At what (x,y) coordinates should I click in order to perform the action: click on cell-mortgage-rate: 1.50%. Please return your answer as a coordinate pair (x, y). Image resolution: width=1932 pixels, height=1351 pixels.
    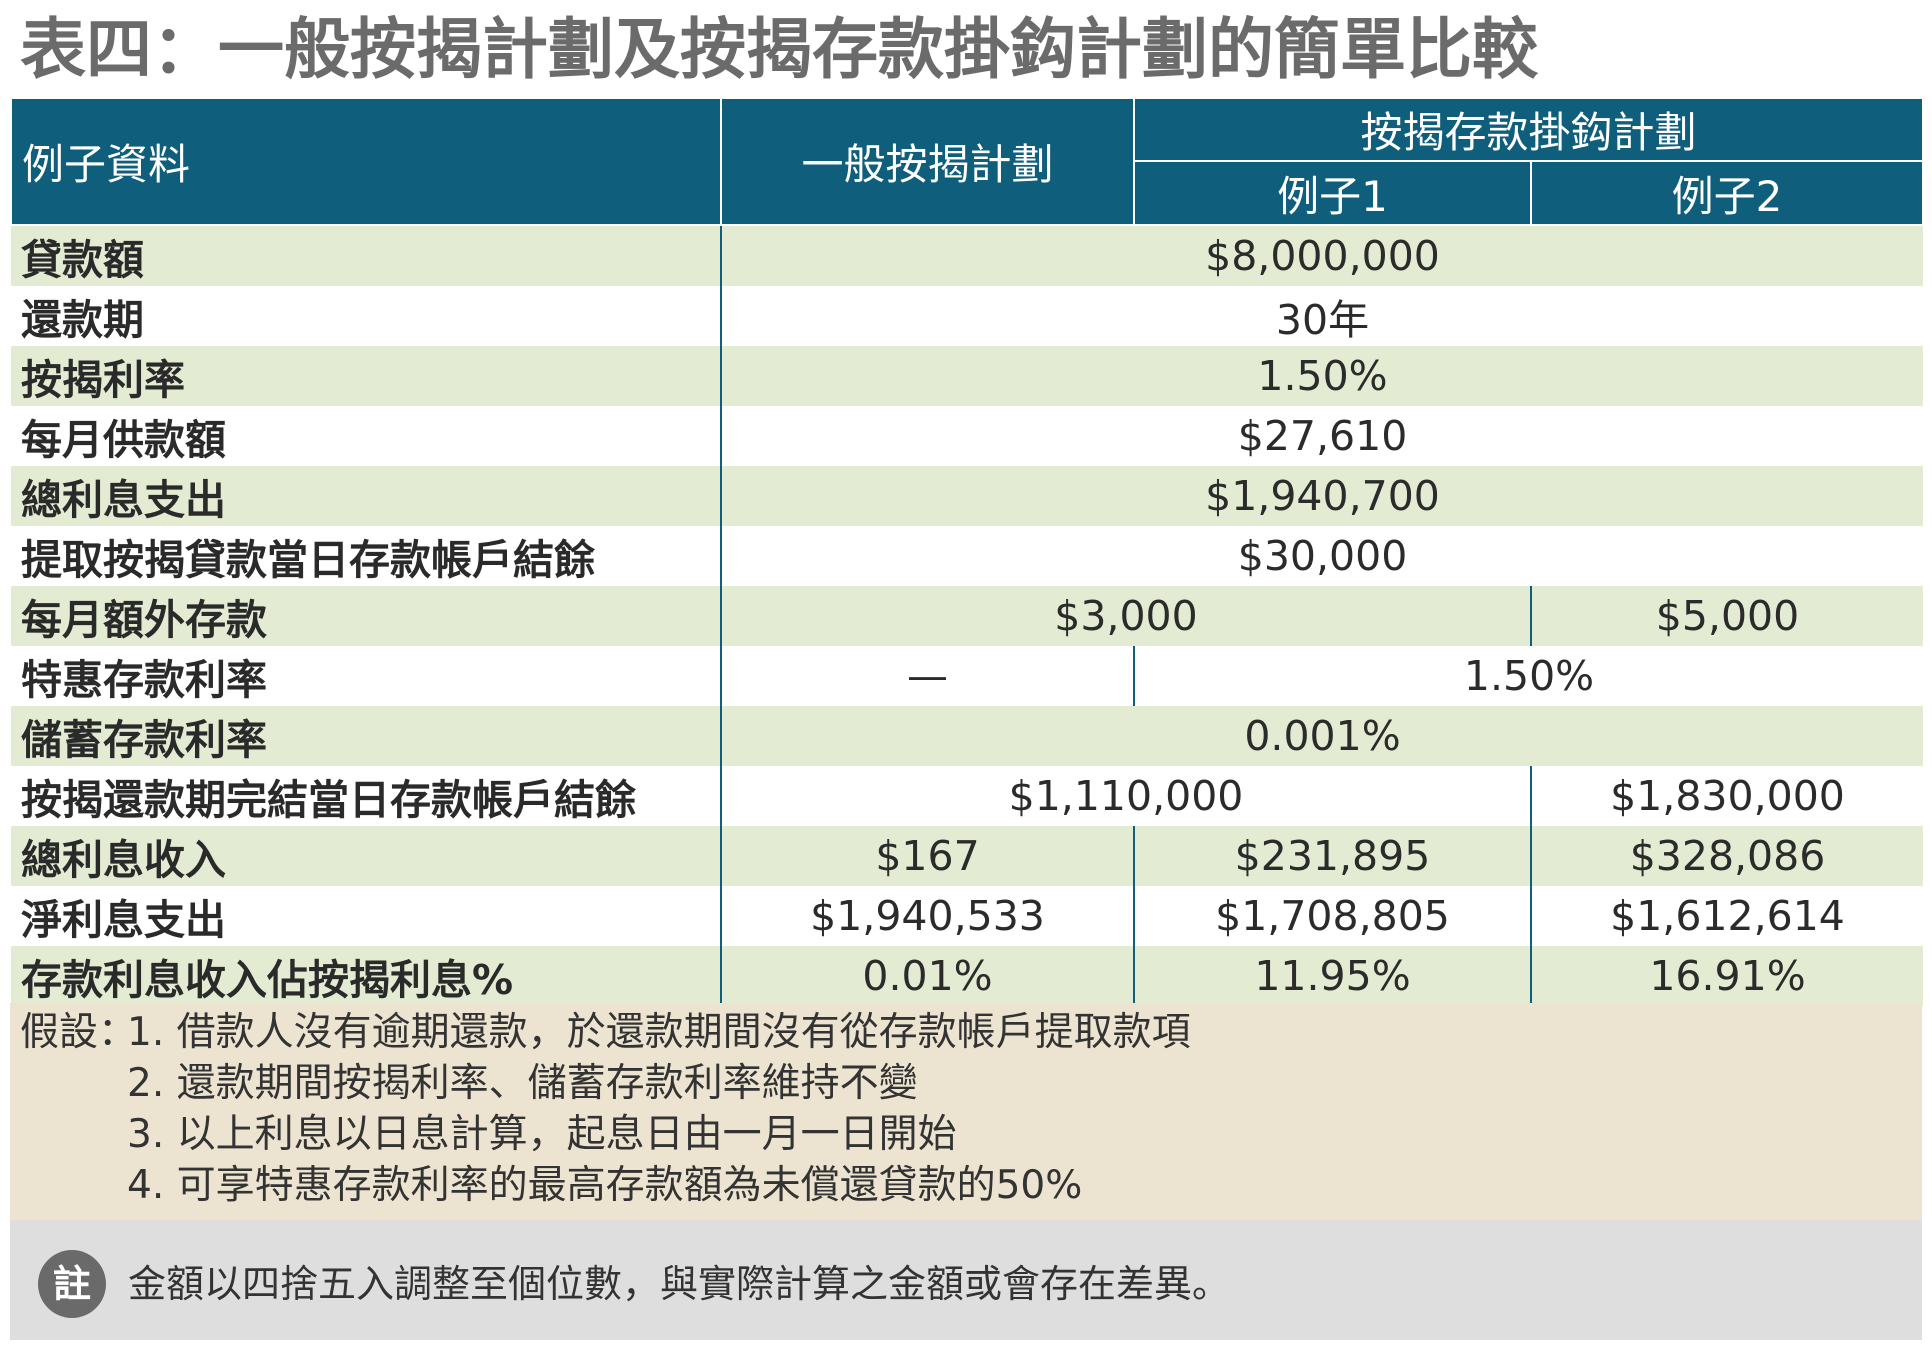
    Looking at the image, I should click on (1321, 376).